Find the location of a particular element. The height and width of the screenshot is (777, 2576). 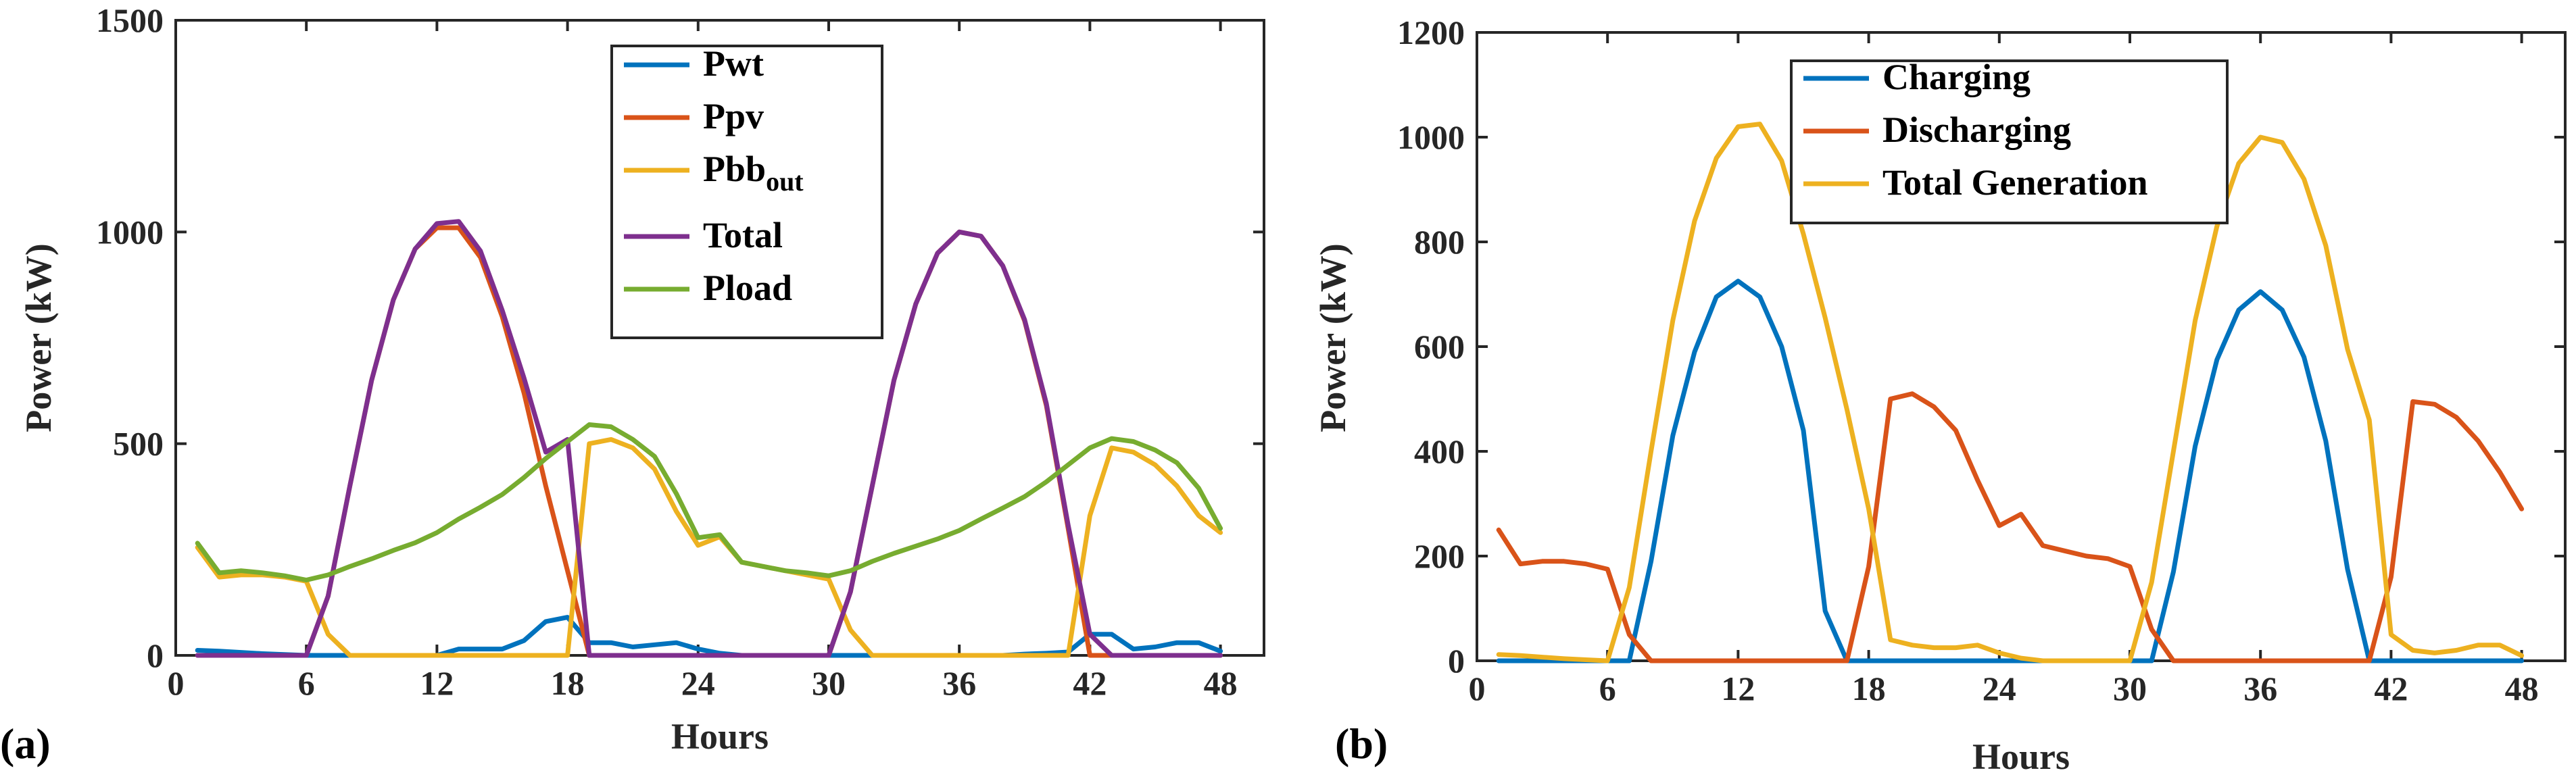

chart-b-x-tick-label: 12 is located at coordinates (1738, 688).